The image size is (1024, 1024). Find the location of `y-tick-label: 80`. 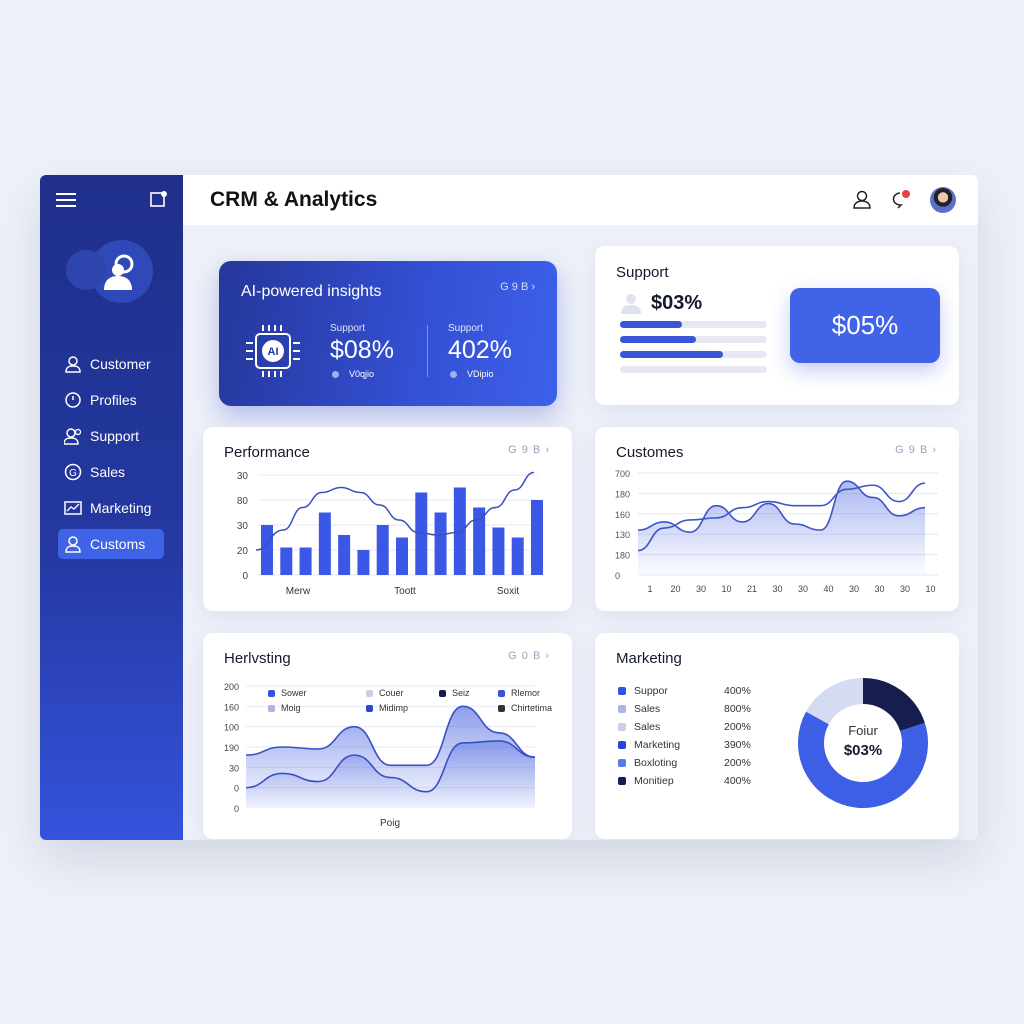

y-tick-label: 80 is located at coordinates (243, 501).